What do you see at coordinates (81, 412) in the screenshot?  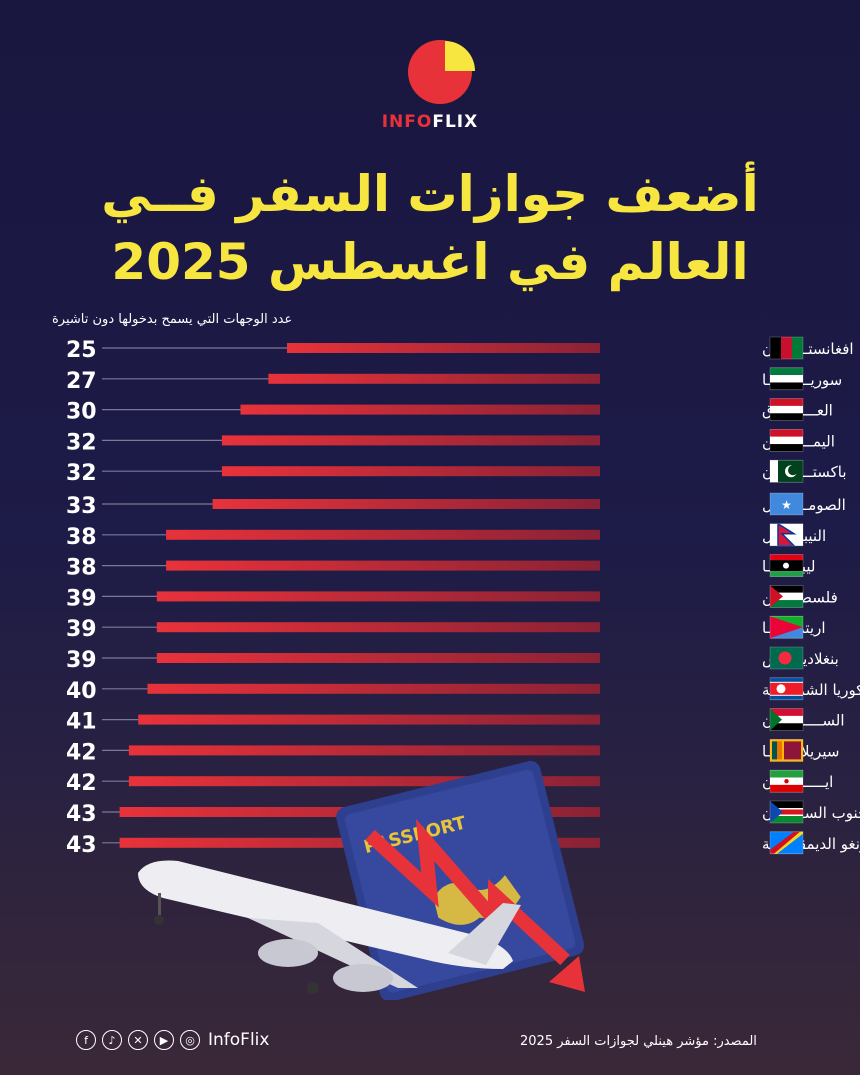 I see `data-label: 30` at bounding box center [81, 412].